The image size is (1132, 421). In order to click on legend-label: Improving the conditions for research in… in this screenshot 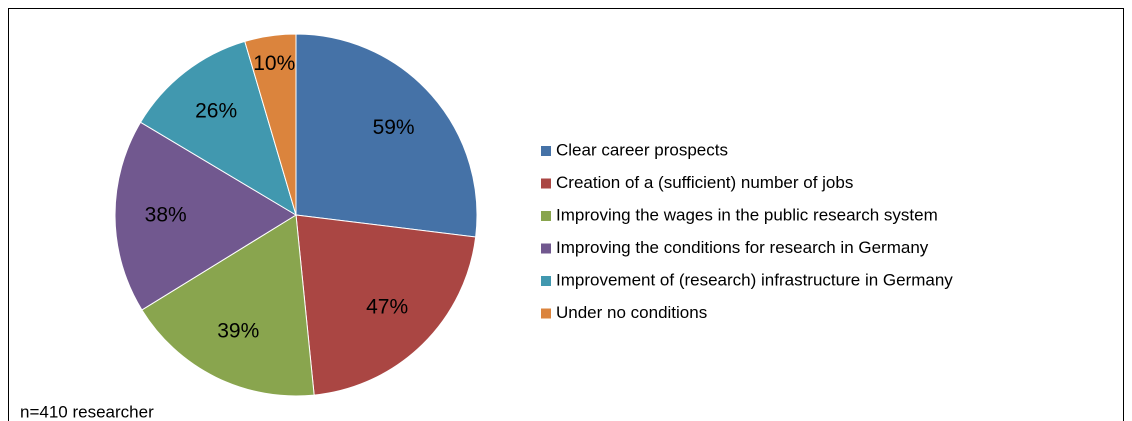, I will do `click(742, 247)`.